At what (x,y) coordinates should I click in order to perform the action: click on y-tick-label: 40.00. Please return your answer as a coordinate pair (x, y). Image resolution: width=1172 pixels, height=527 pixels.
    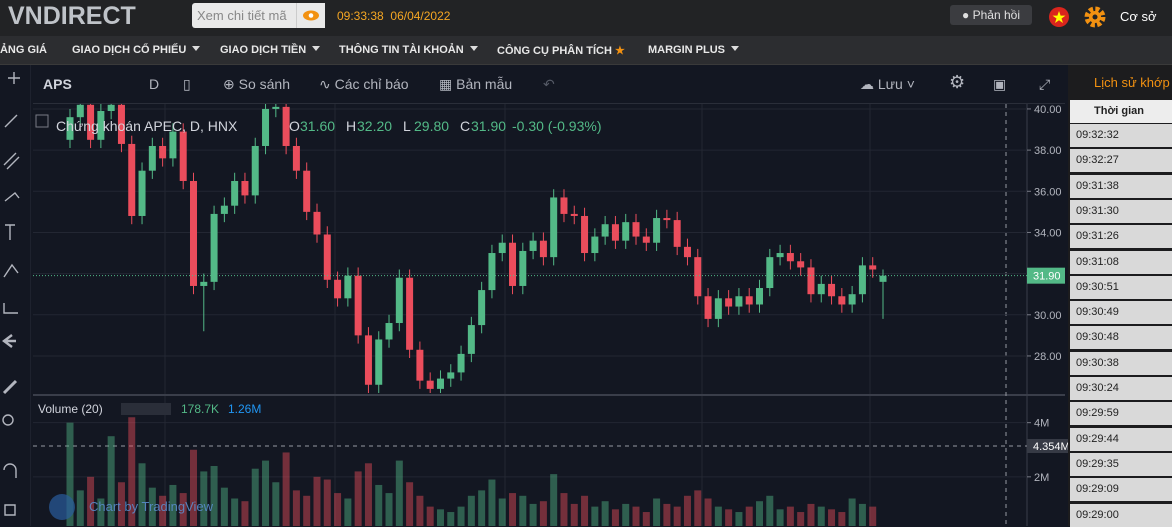
    Looking at the image, I should click on (1048, 110).